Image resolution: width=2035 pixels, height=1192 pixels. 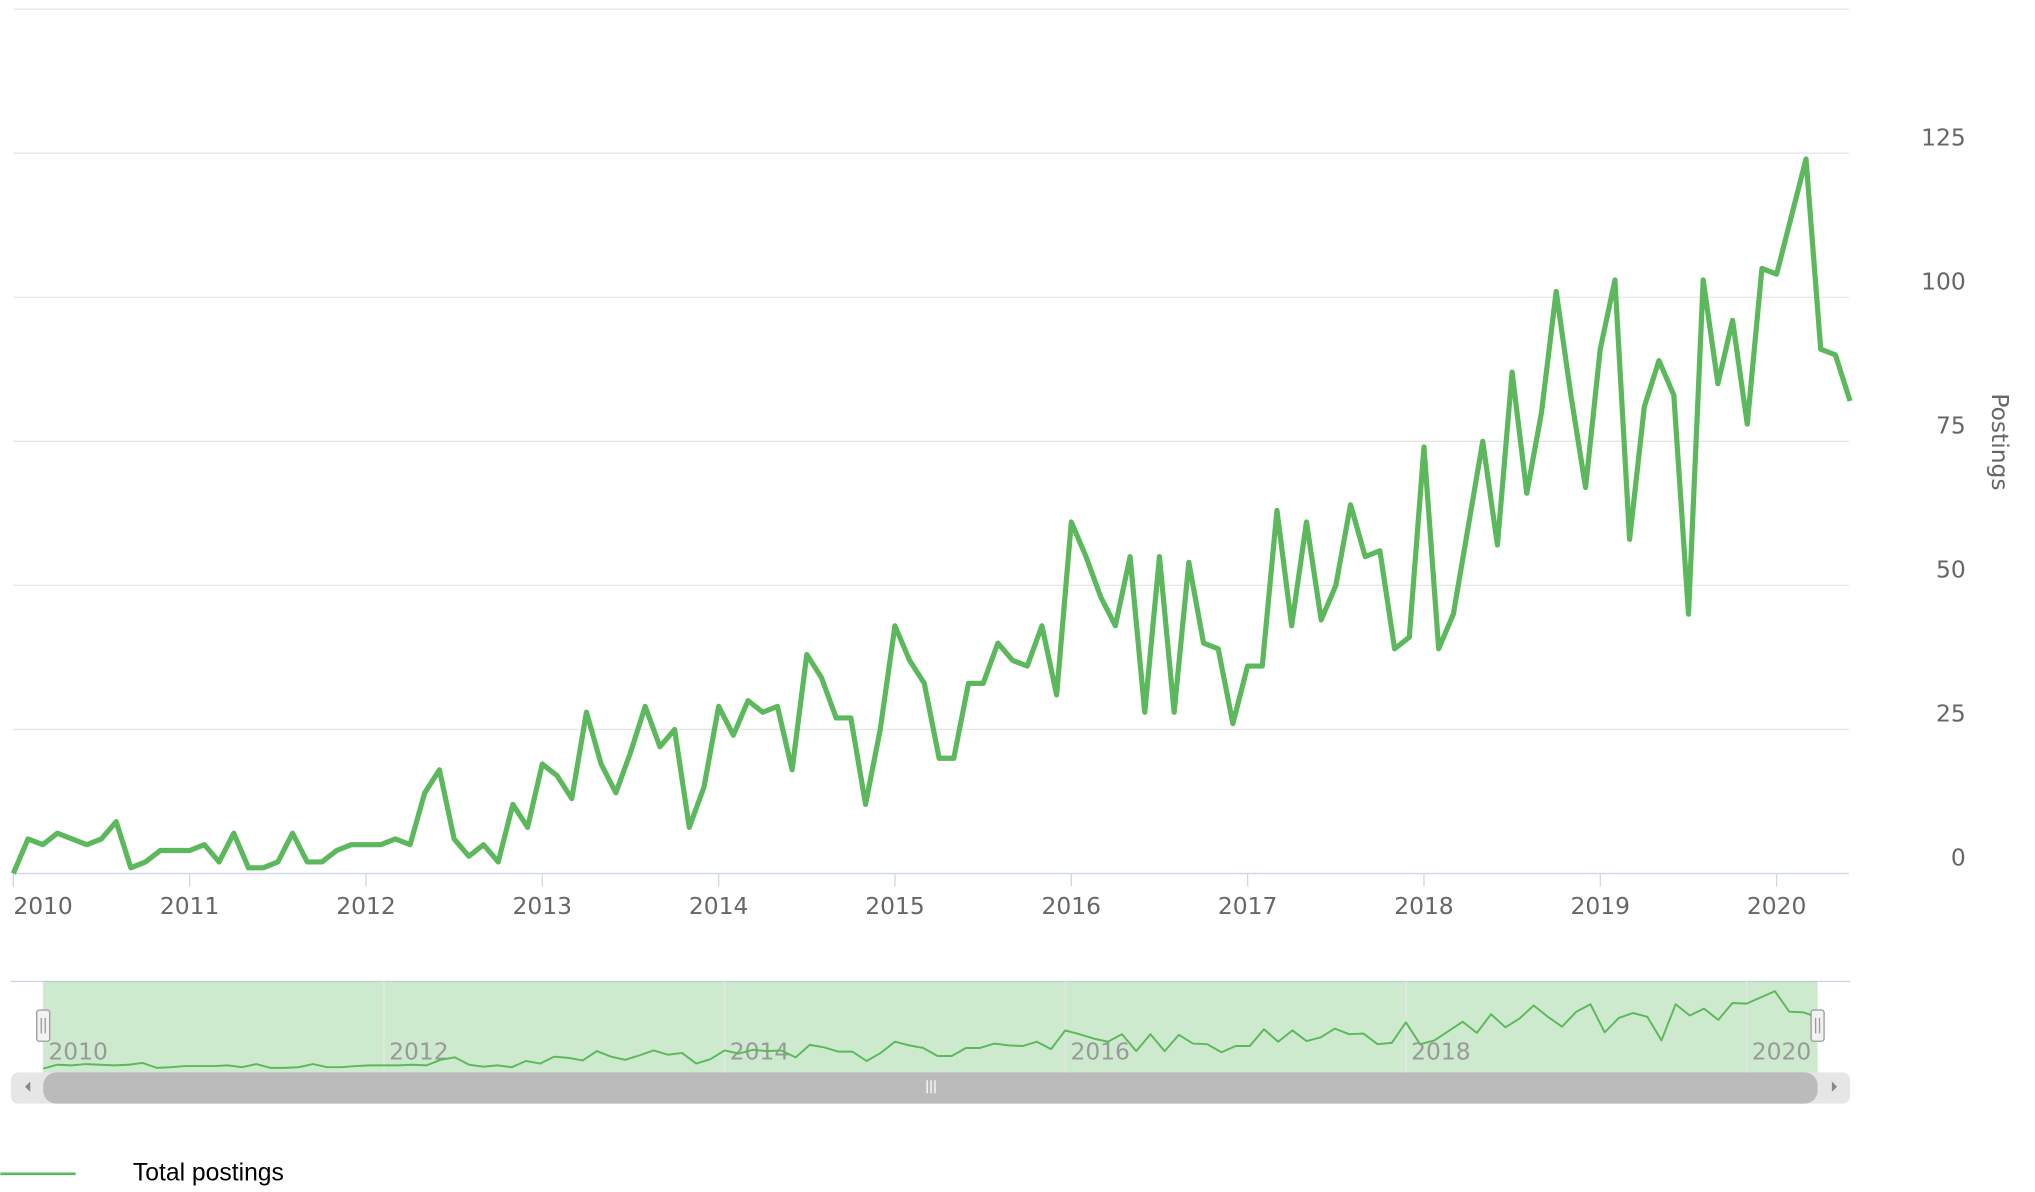 I want to click on y-tick-label: 25, so click(x=1951, y=714).